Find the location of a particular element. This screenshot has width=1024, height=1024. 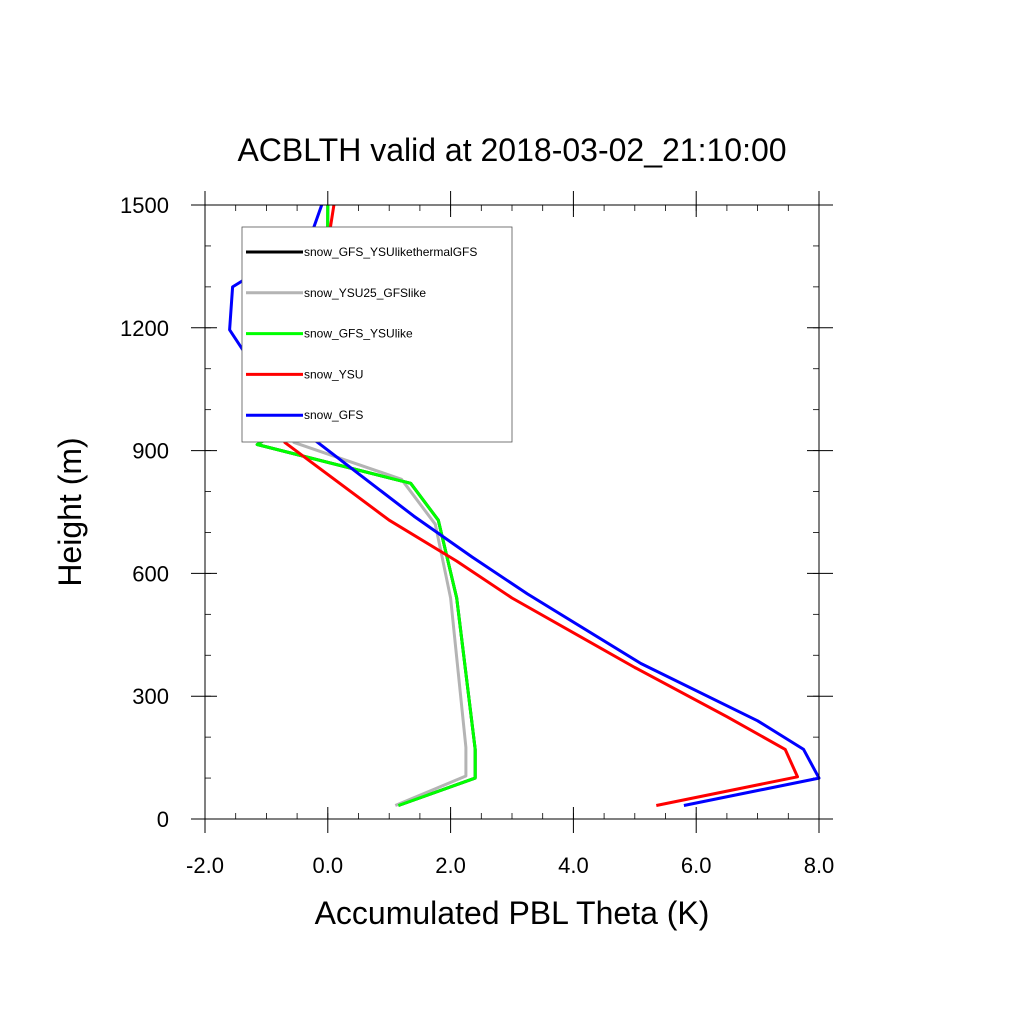

x-tick-label: 2.0 is located at coordinates (450, 865).